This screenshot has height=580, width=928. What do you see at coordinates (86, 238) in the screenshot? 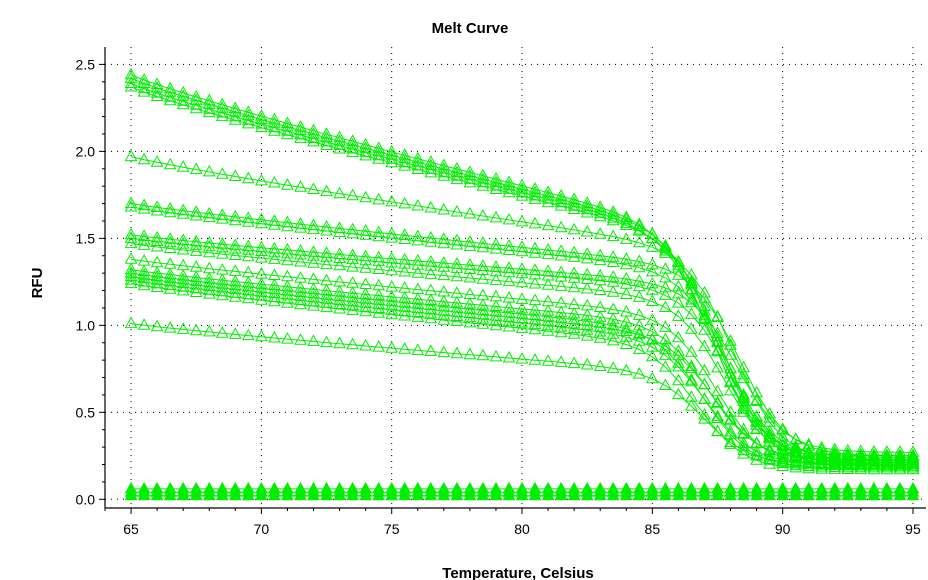
I see `y-tick-label: 1.5` at bounding box center [86, 238].